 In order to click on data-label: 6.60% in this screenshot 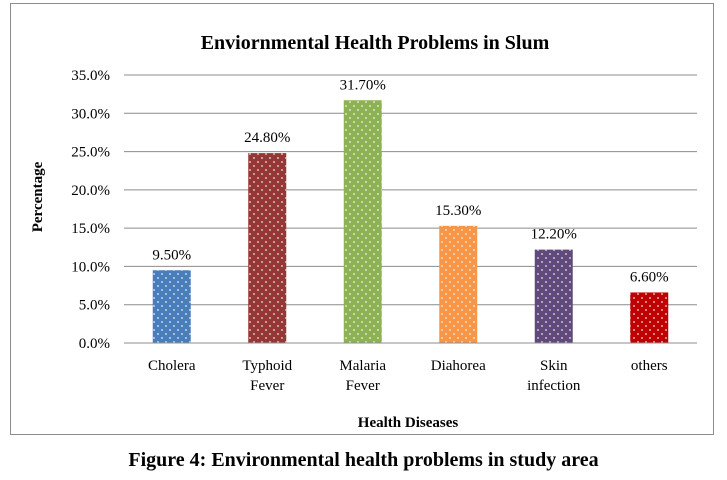, I will do `click(649, 277)`.